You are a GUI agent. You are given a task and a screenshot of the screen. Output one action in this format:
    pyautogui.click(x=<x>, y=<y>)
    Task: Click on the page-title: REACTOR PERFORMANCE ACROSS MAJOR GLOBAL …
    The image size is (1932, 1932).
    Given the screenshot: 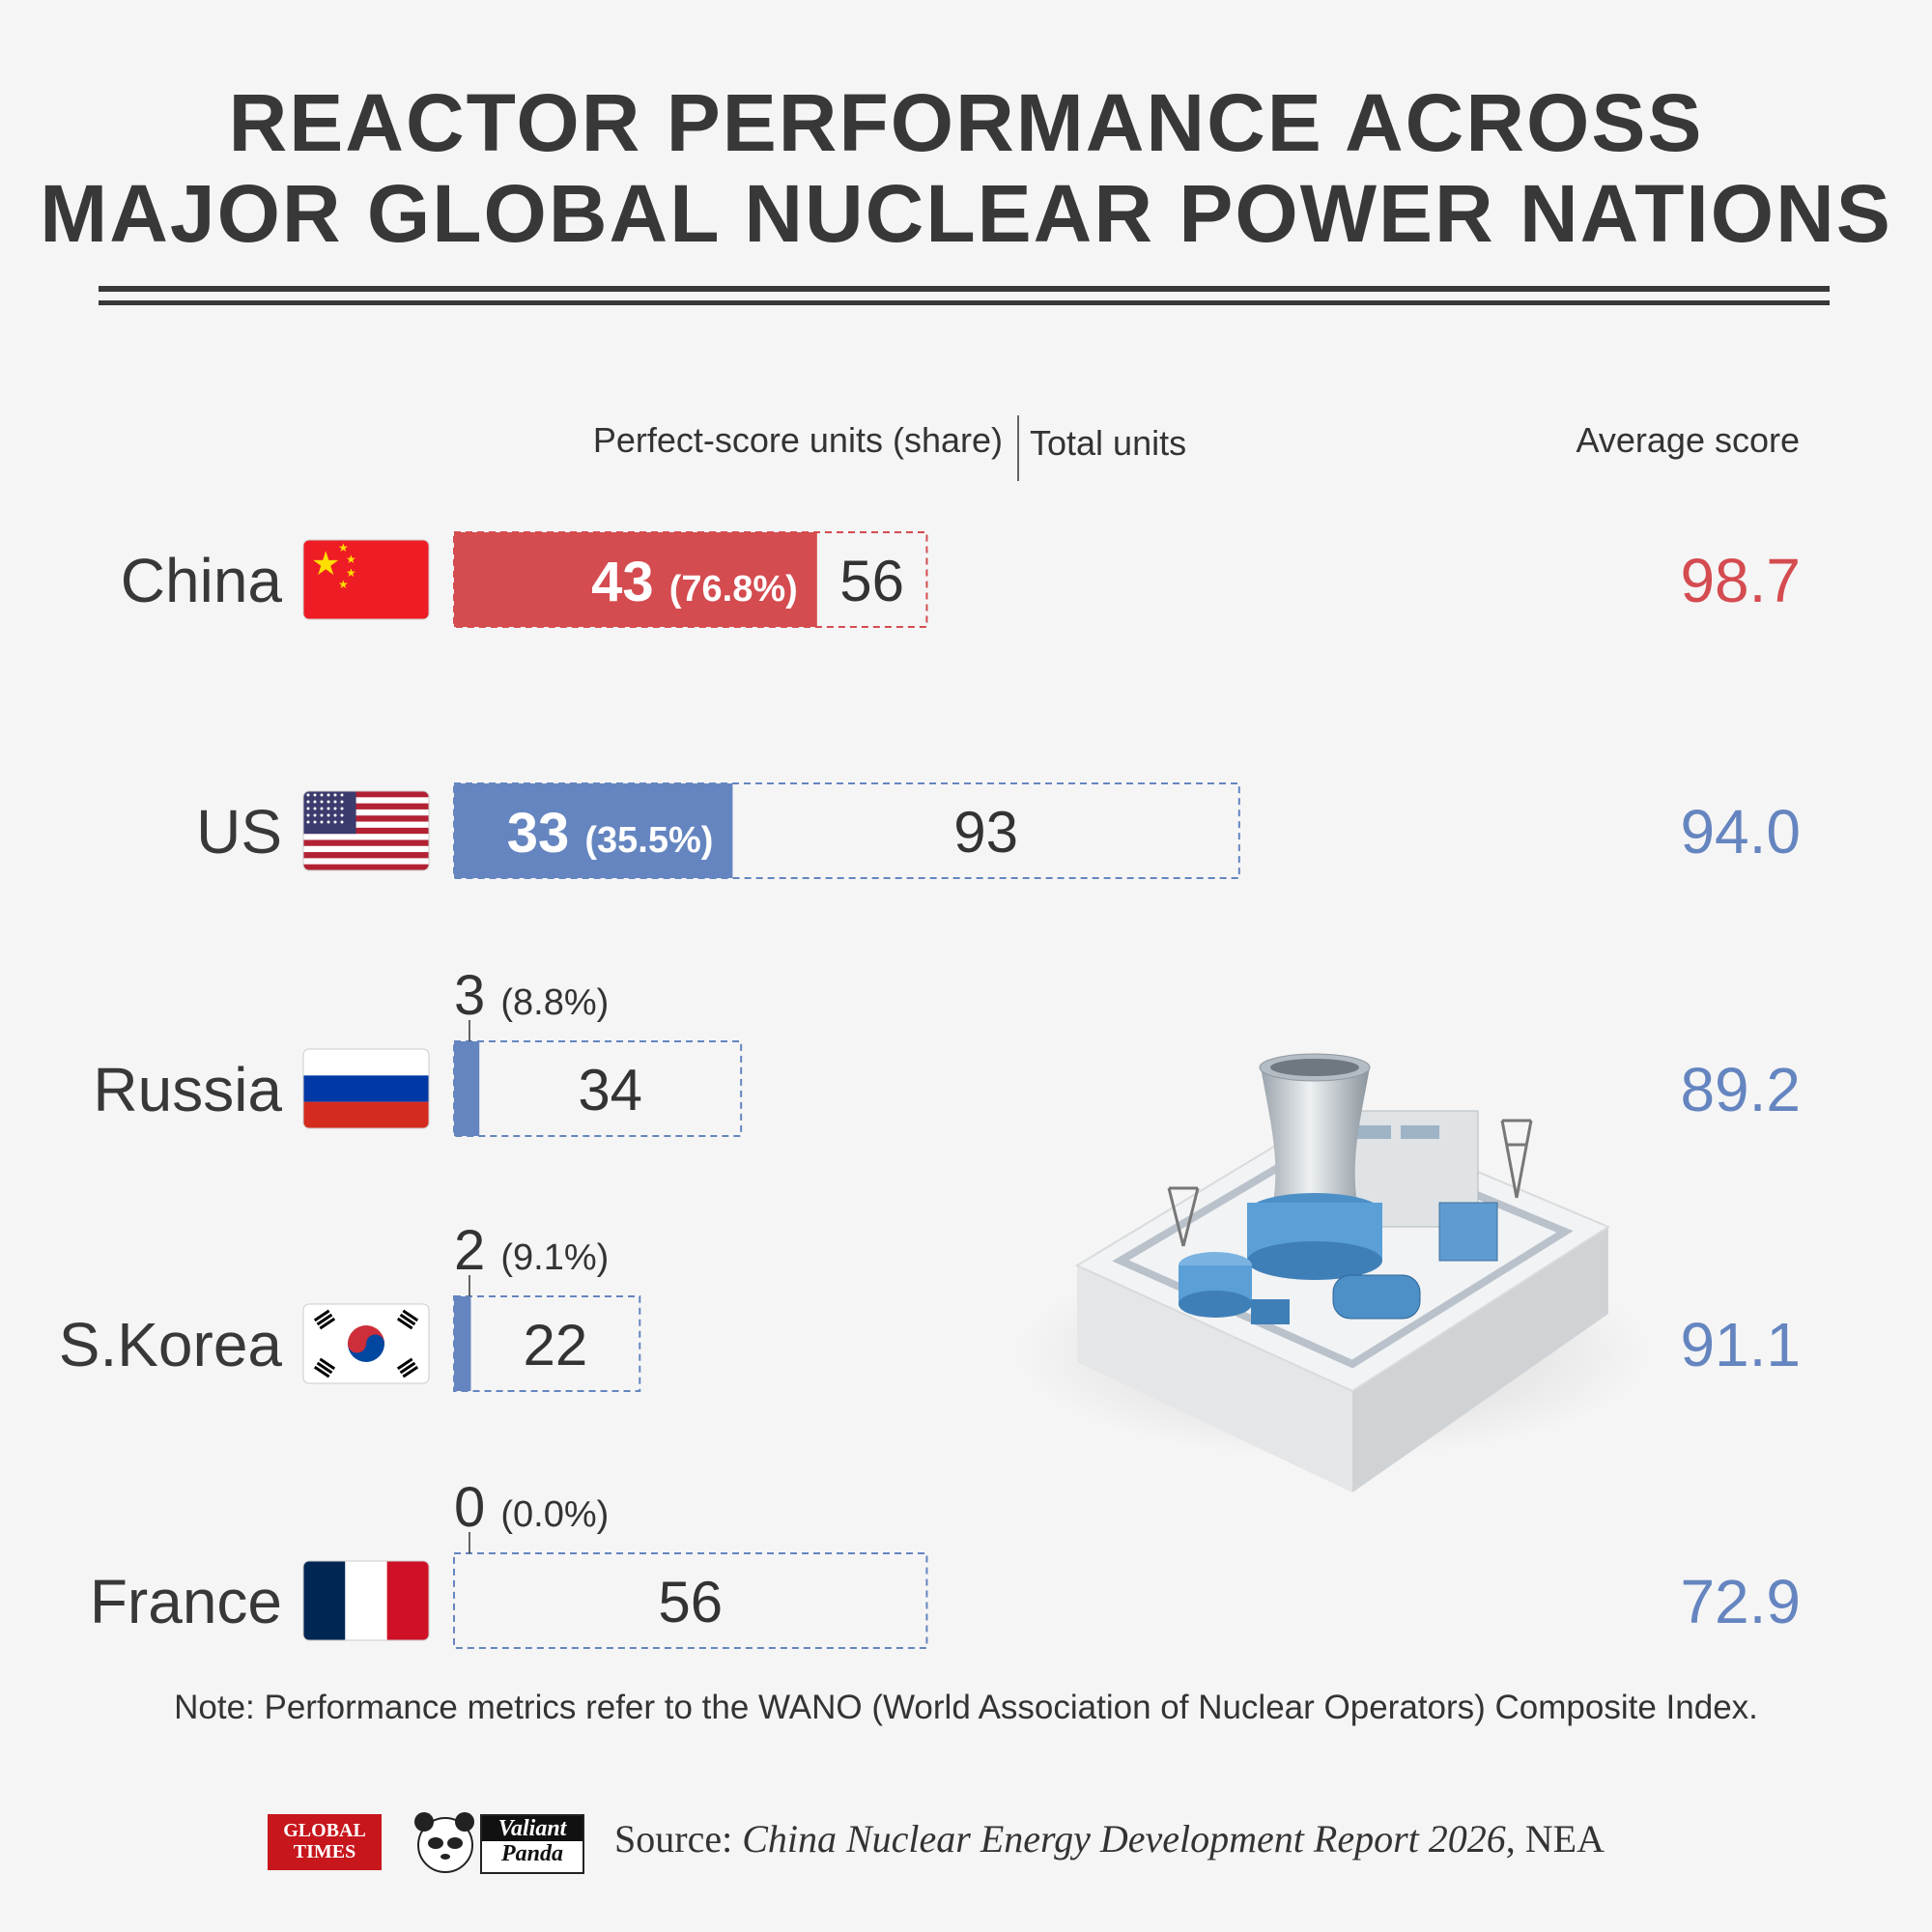 What is the action you would take?
    pyautogui.click(x=966, y=168)
    